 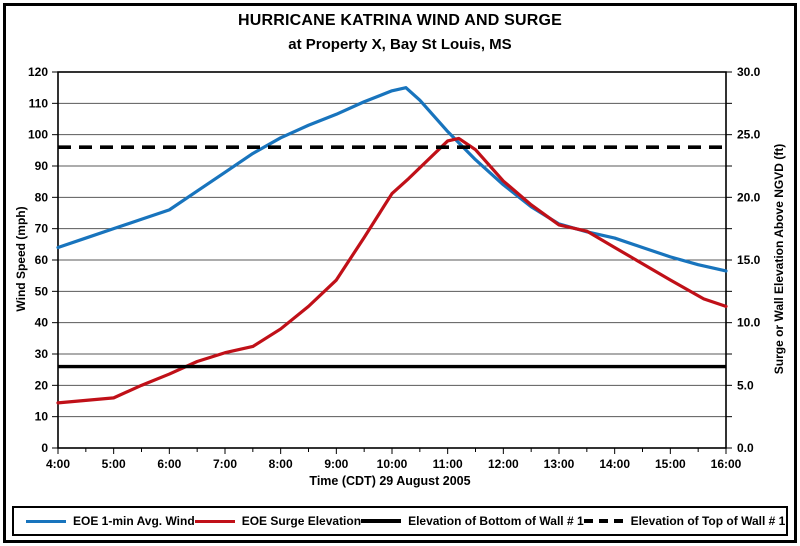 I want to click on legend-item-surge: EOE Surge Elevation, so click(x=278, y=521).